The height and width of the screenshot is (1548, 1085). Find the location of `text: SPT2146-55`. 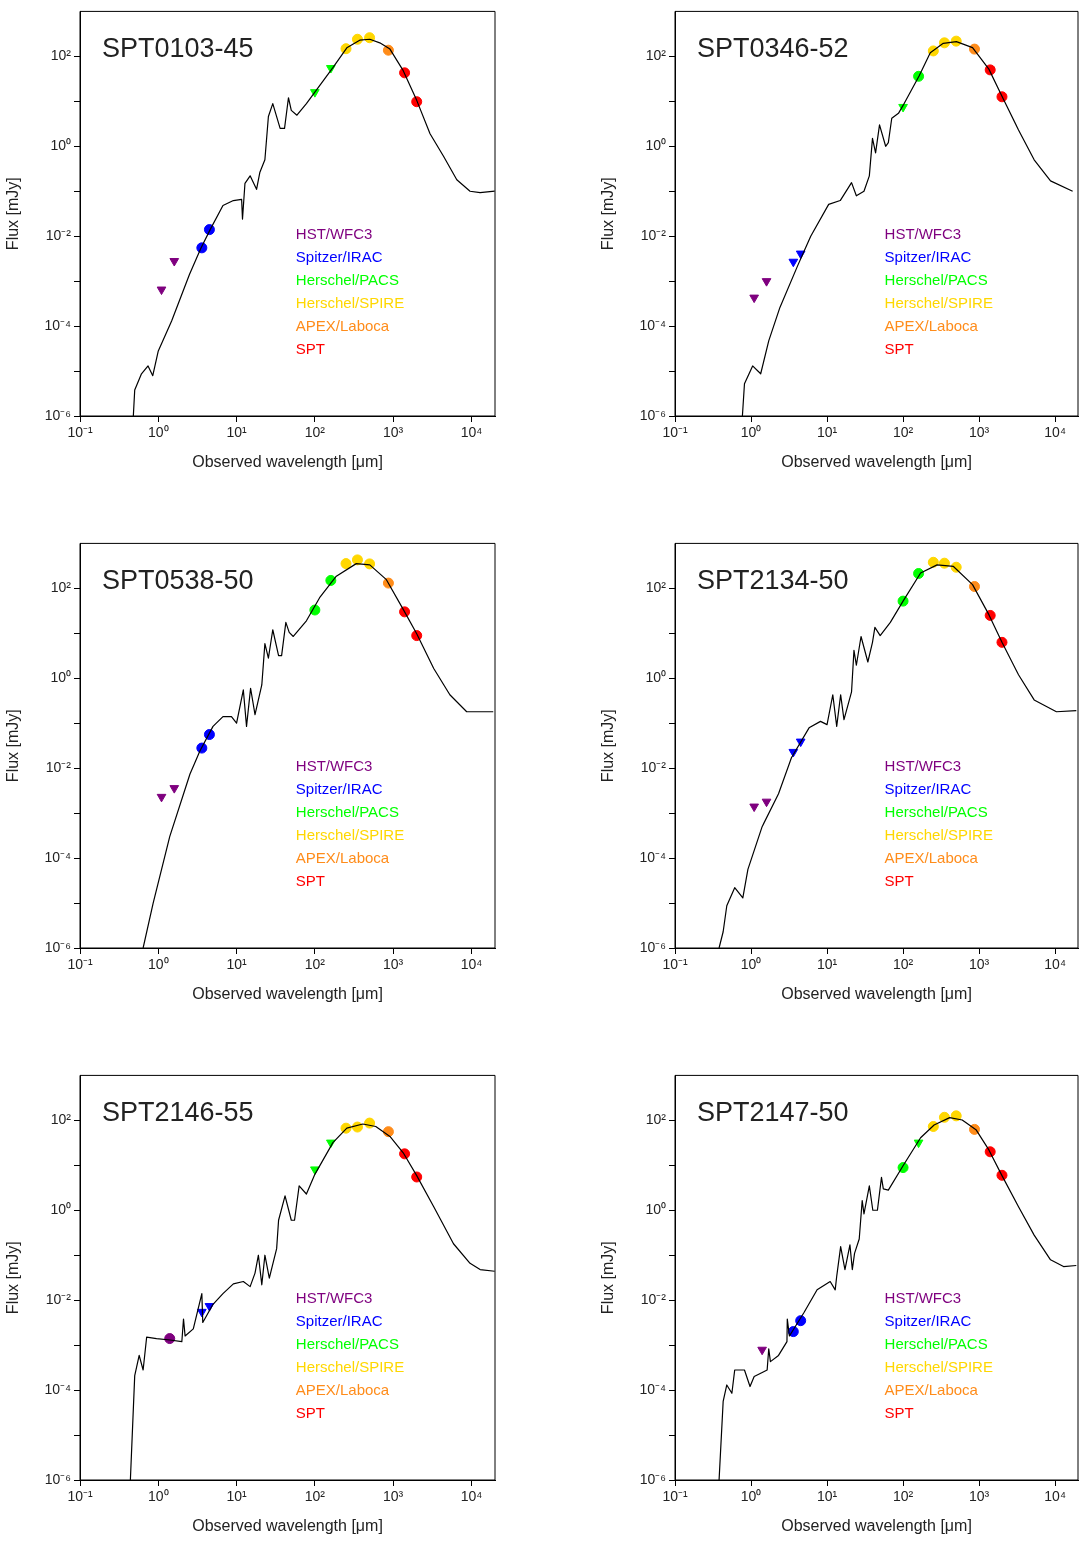

text: SPT2146-55 is located at coordinates (178, 1112).